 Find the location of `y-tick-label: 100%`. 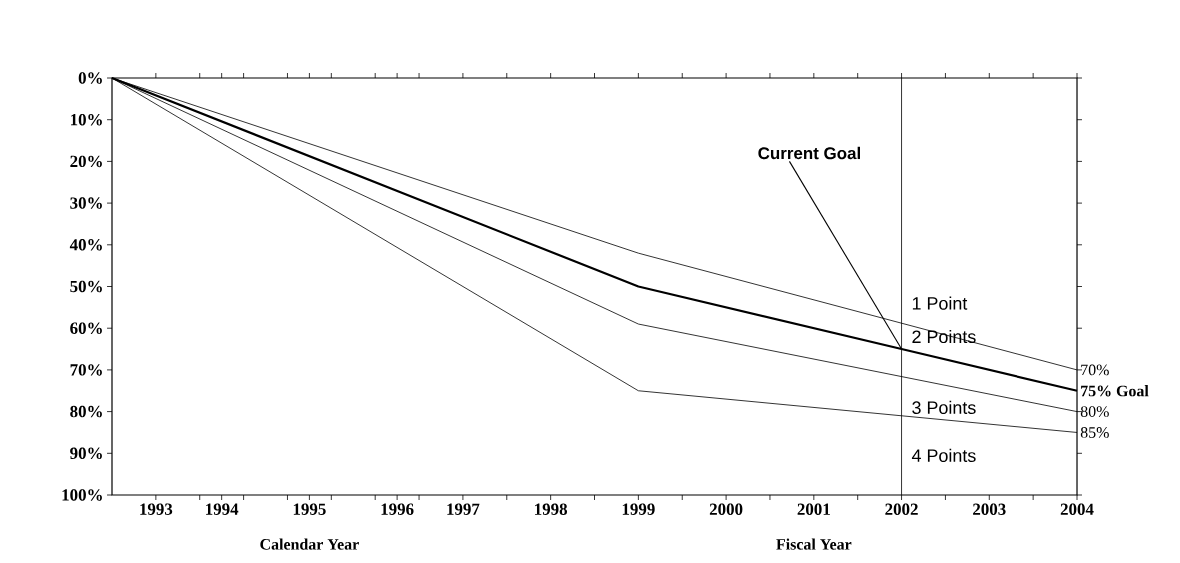

y-tick-label: 100% is located at coordinates (82, 495).